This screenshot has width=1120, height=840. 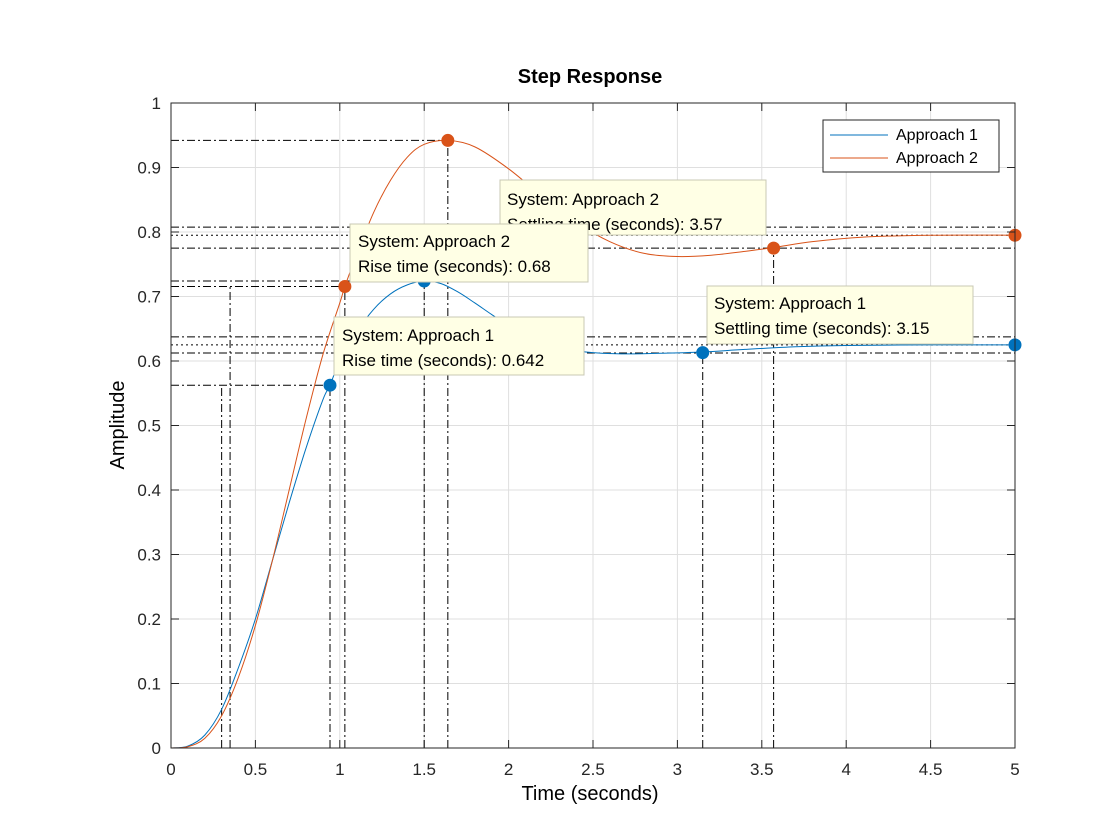 What do you see at coordinates (845, 769) in the screenshot?
I see `x-tick-label: 4` at bounding box center [845, 769].